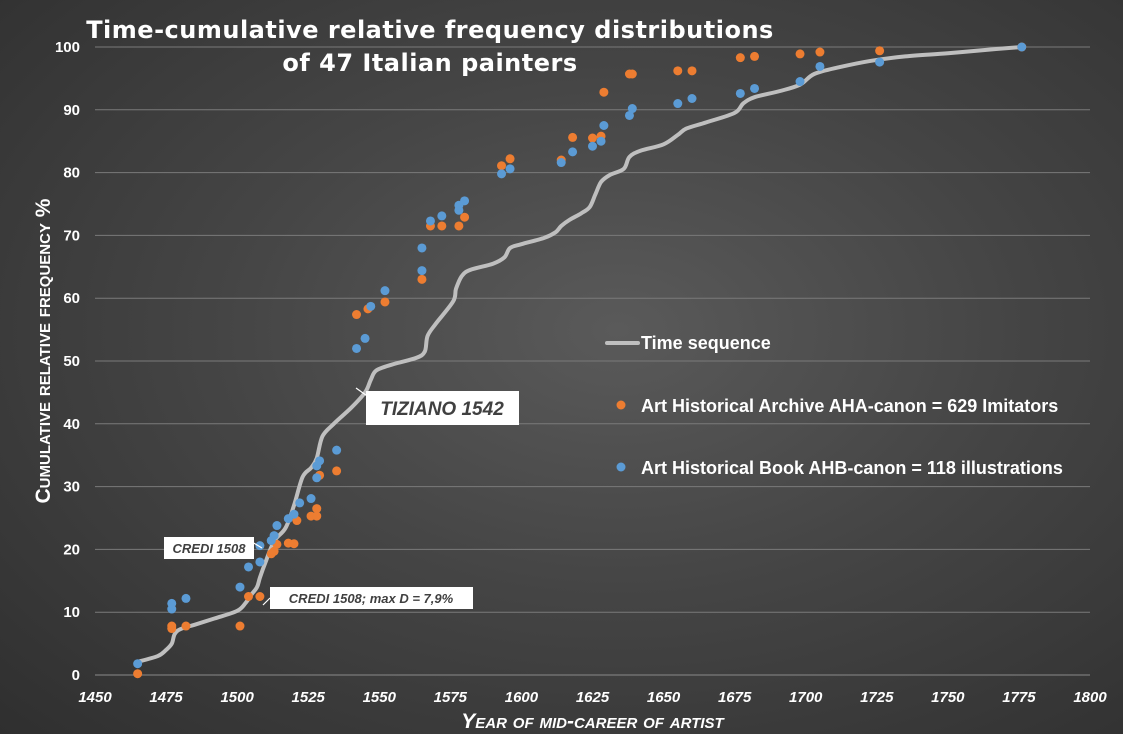  I want to click on y-tick-label: 70, so click(71, 235).